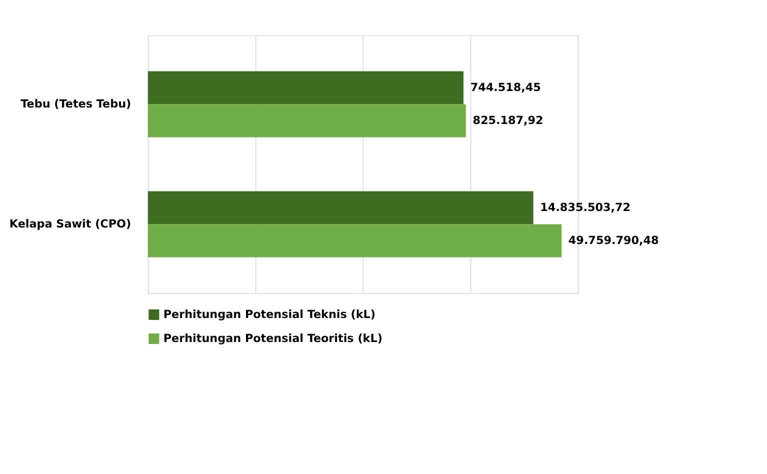  What do you see at coordinates (613, 241) in the screenshot?
I see `data-label: 49.759.790,48` at bounding box center [613, 241].